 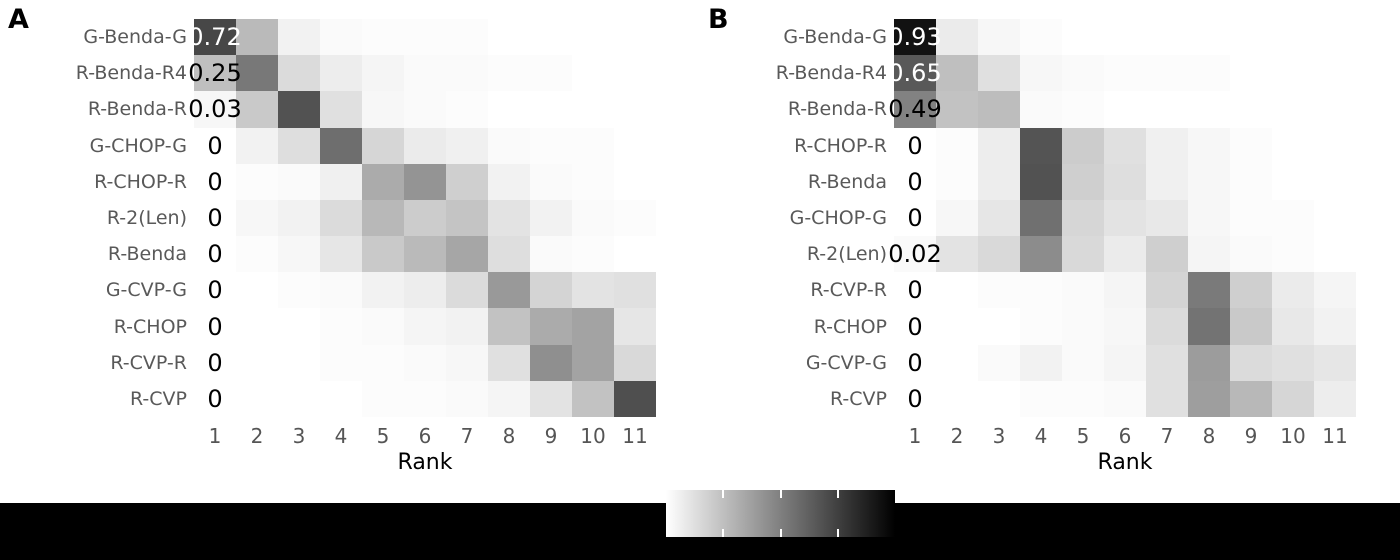 I want to click on x-axis-title: Rank, so click(x=425, y=462).